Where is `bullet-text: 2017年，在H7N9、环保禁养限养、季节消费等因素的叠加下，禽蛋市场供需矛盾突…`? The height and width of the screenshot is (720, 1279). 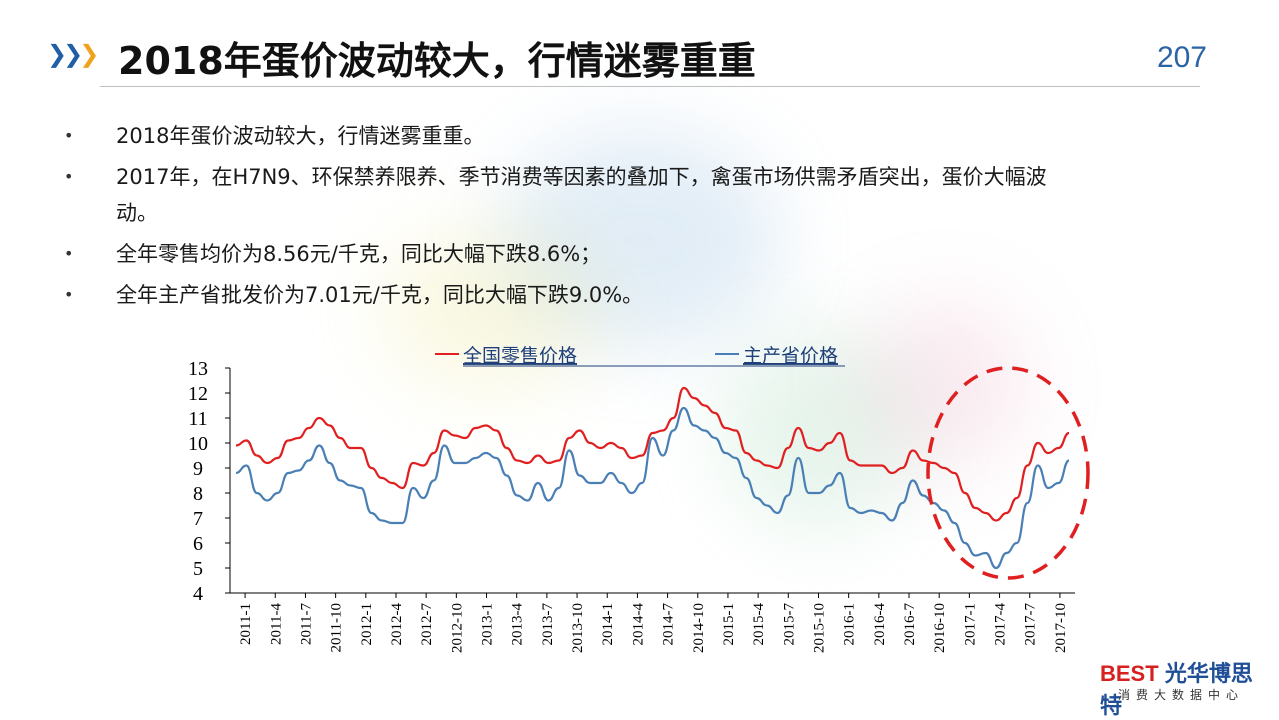 bullet-text: 2017年，在H7N9、环保禁养限养、季节消费等因素的叠加下，禽蛋市场供需矛盾突… is located at coordinates (581, 195).